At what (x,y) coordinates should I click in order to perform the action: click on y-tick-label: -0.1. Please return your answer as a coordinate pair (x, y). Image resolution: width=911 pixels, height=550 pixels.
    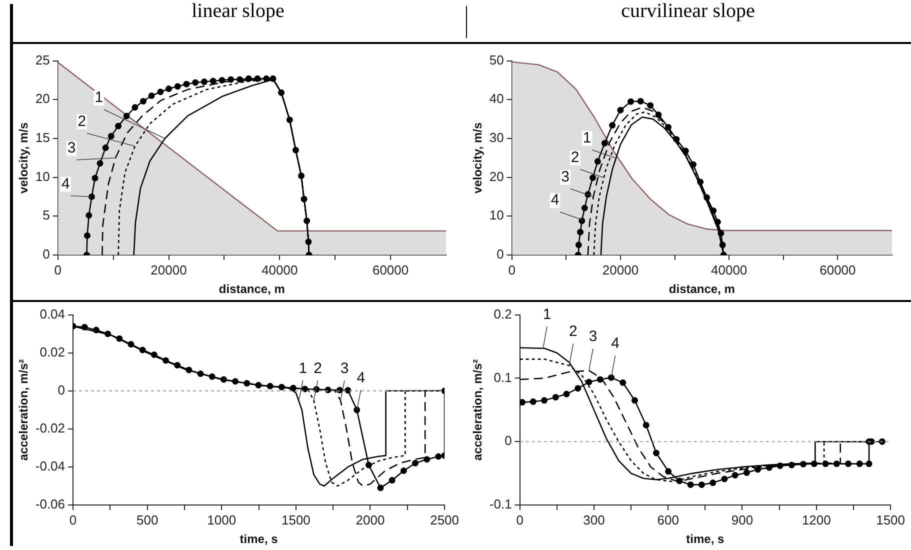
    Looking at the image, I should click on (500, 504).